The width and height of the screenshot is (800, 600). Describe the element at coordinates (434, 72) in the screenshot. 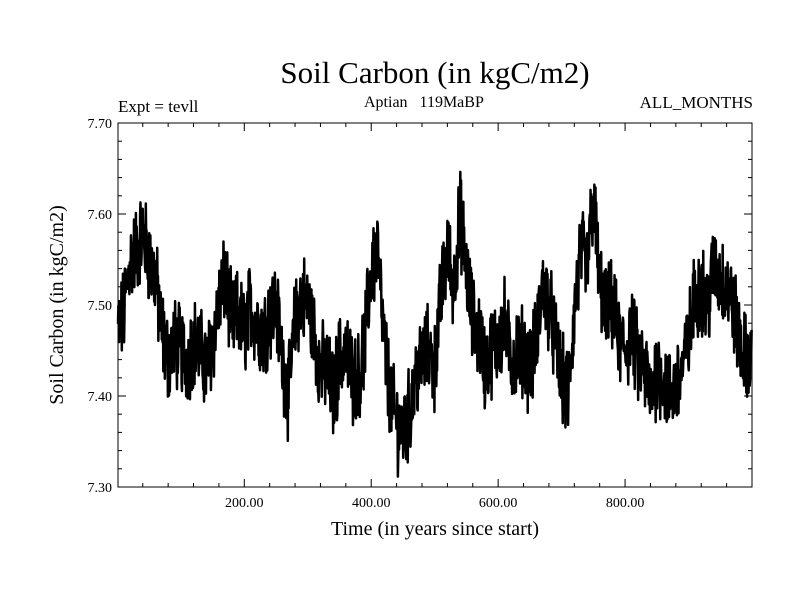

I see `chart-title: Soil Carbon (in kgC/m2)` at that location.